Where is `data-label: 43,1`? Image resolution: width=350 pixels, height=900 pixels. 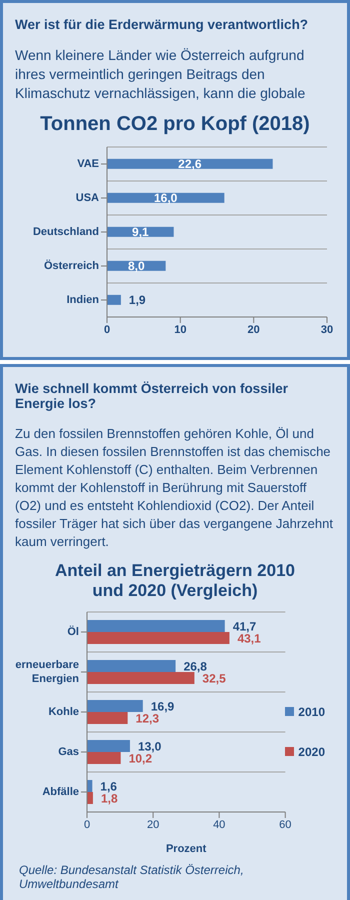
data-label: 43,1 is located at coordinates (249, 638).